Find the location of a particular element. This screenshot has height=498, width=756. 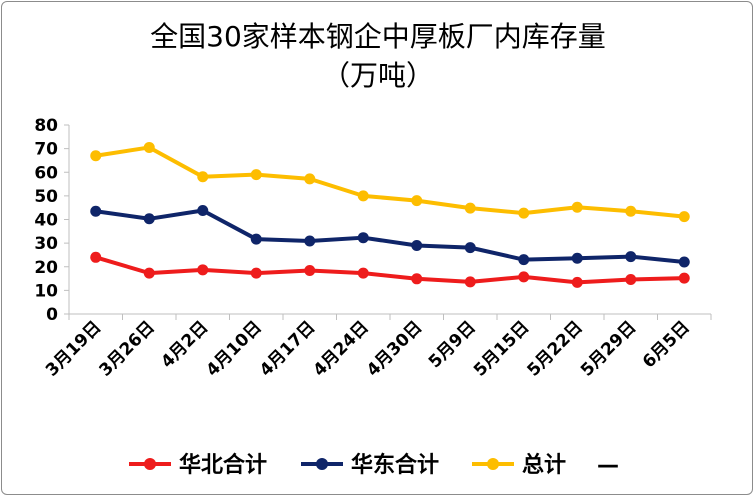

x-tick-label: 4月10日 is located at coordinates (233, 348).